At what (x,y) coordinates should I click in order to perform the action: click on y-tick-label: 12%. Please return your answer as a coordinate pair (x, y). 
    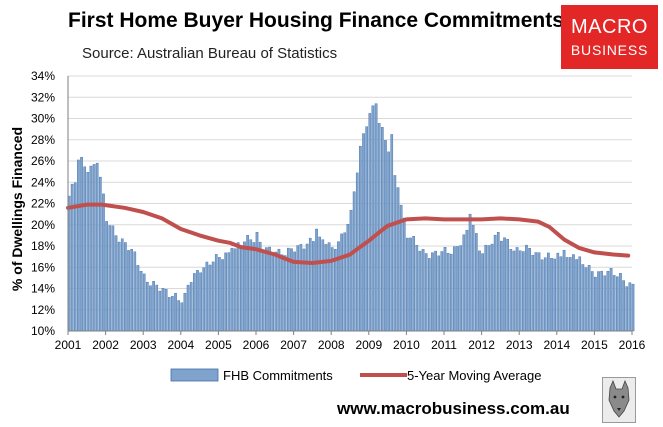
    Looking at the image, I should click on (43, 310).